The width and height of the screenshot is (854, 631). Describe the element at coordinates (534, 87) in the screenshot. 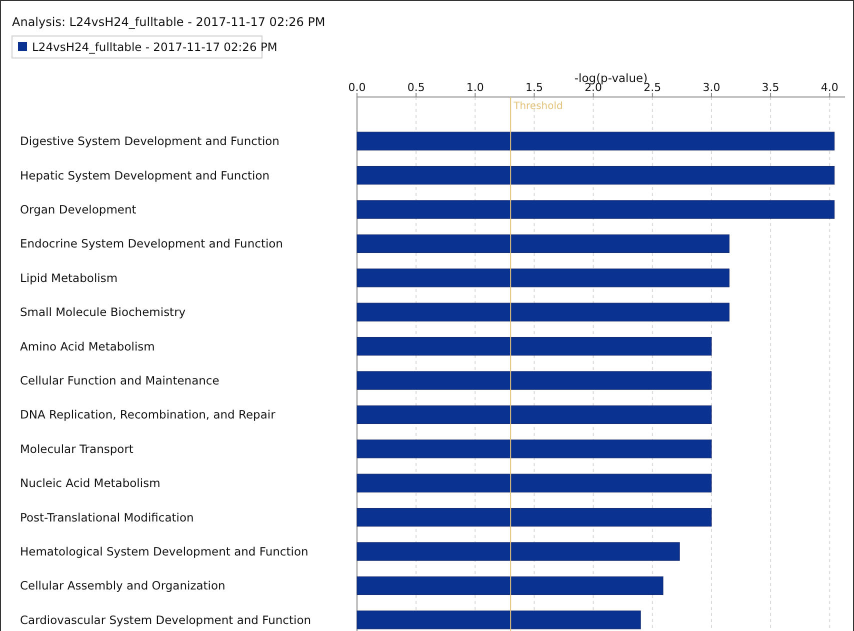

I see `x-tick-label: 1.5` at that location.